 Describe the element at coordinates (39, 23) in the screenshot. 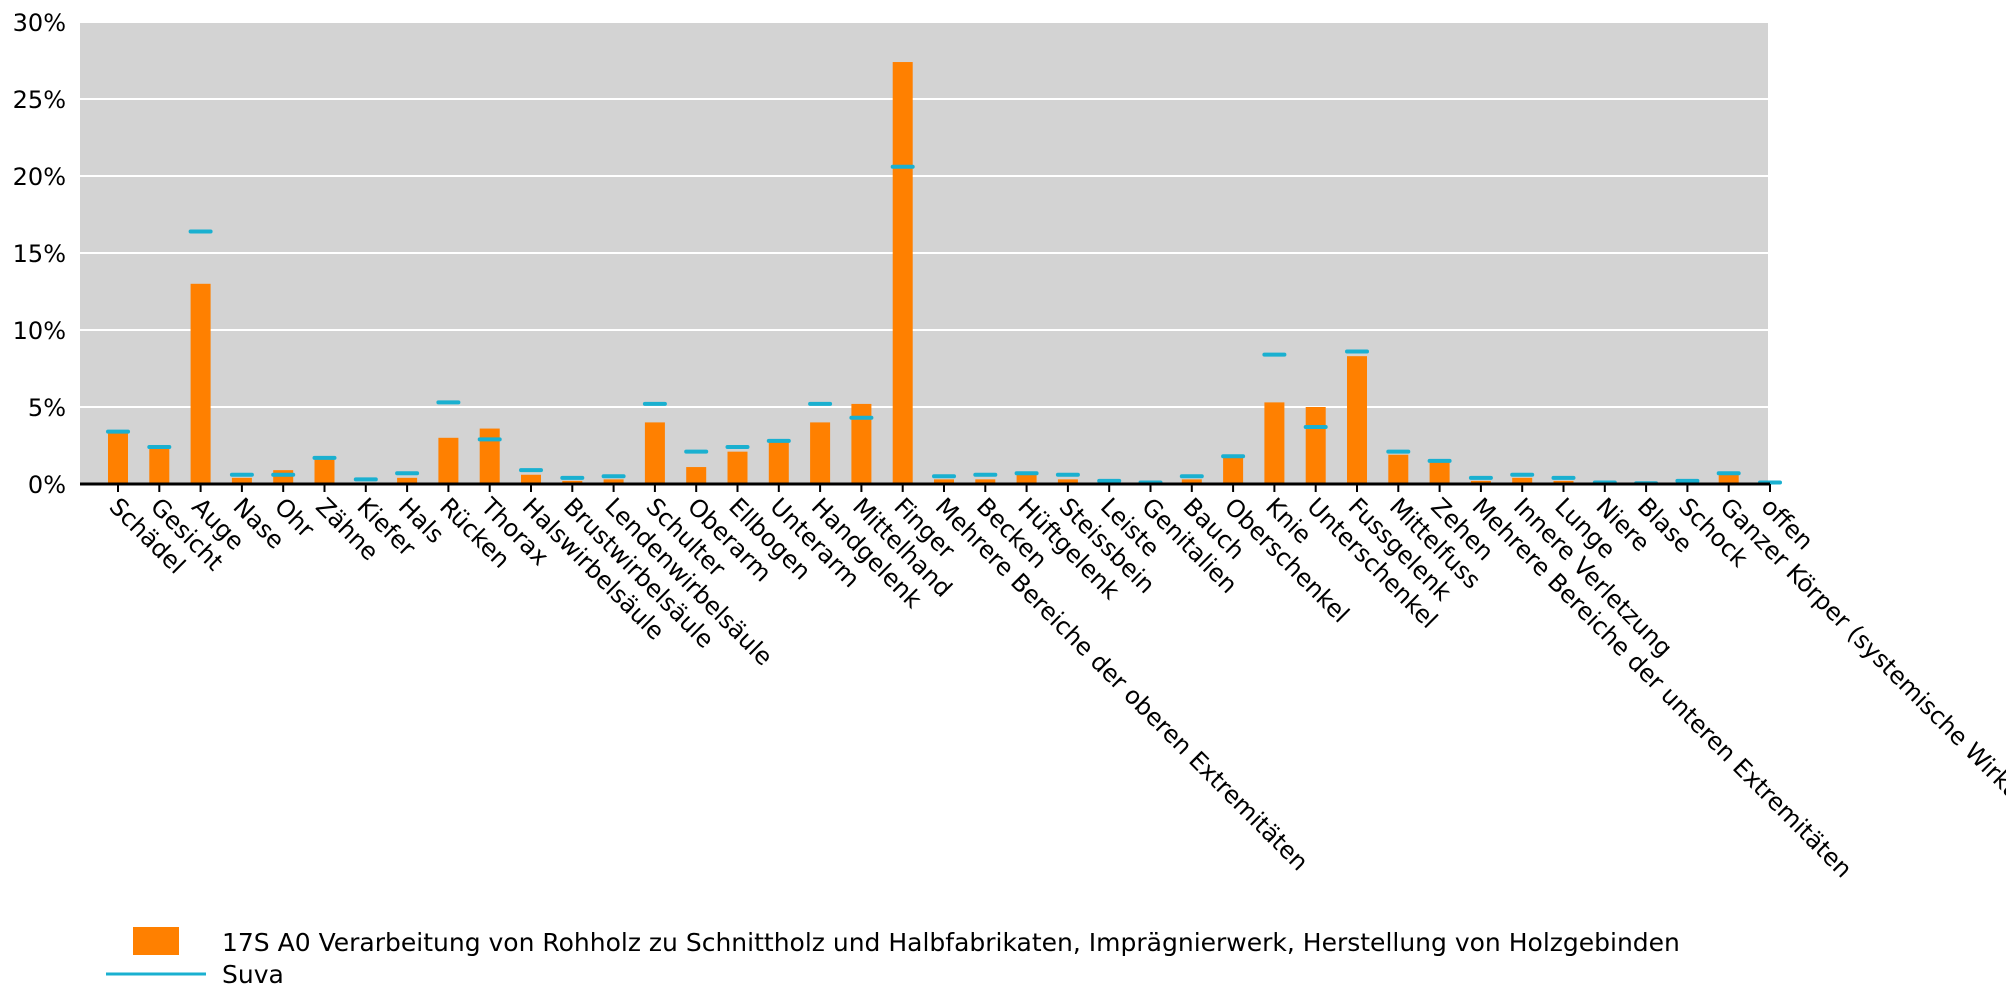

I see `y-tick-label: 30%` at that location.